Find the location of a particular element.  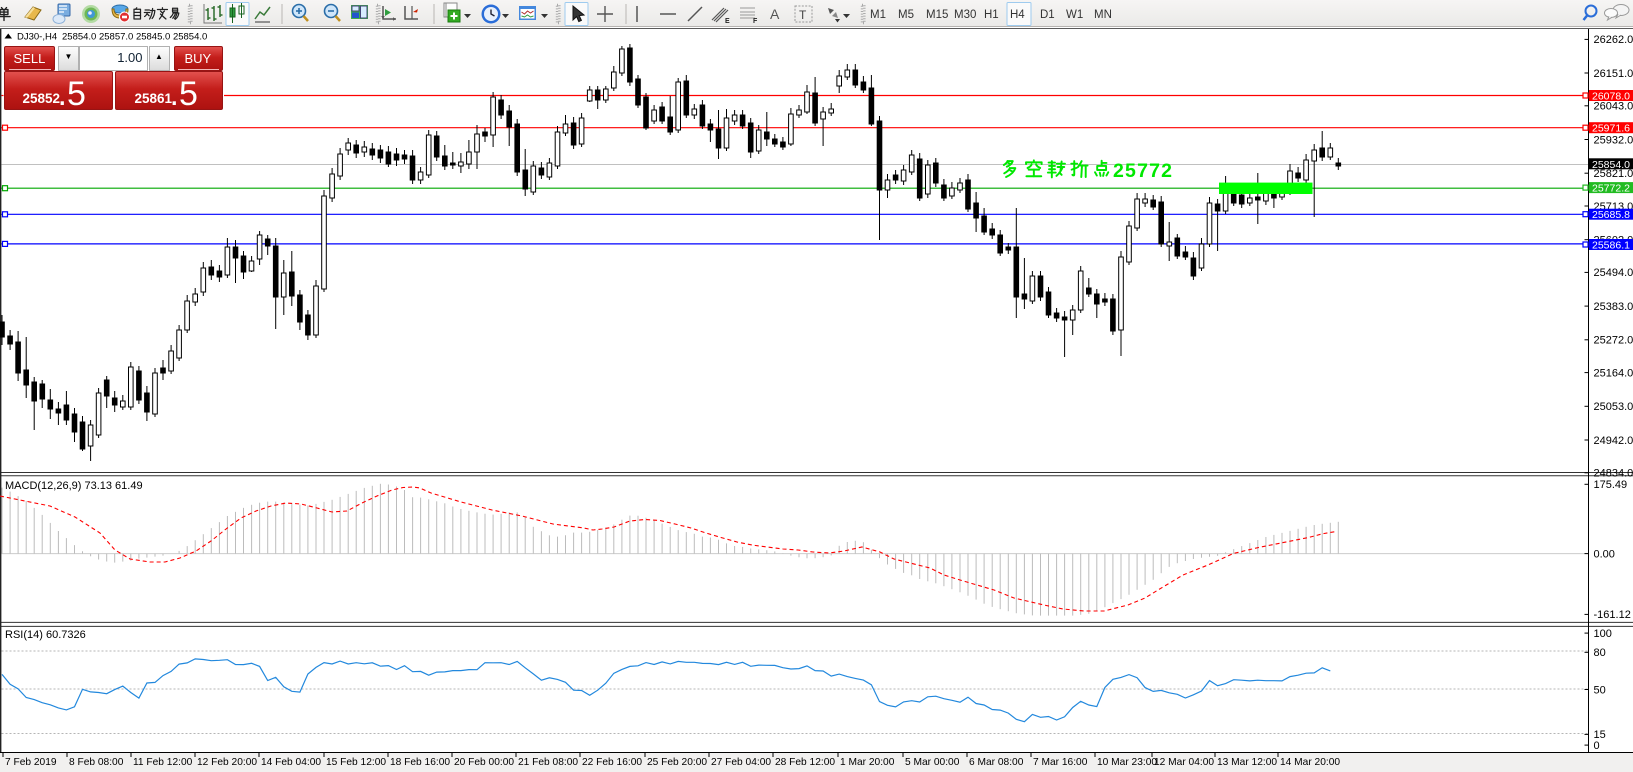

svg-text: 25586.1 is located at coordinates (1611, 246).